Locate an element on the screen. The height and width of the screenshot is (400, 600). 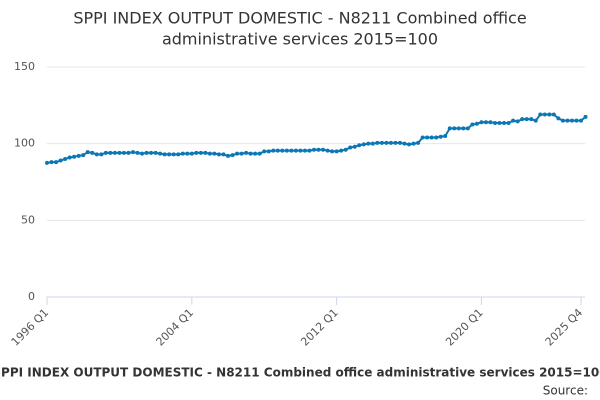
x-tick-label: 2004 Q1 is located at coordinates (175, 327).